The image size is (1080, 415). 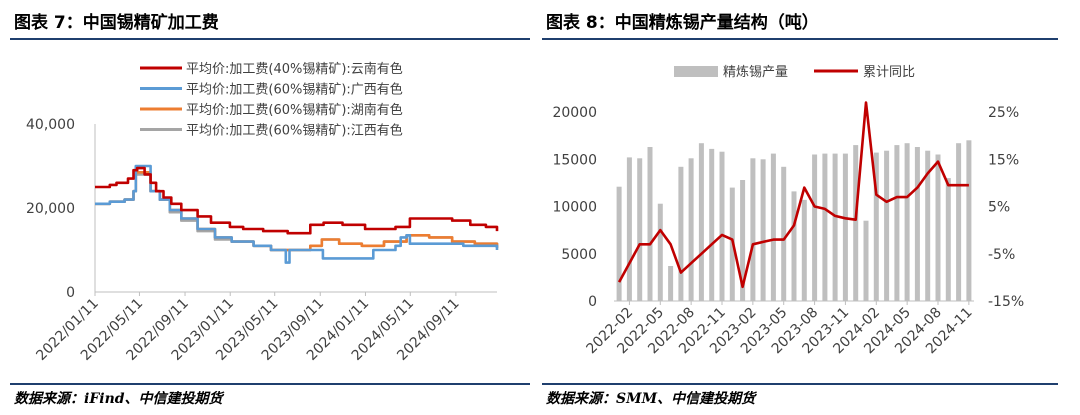 I want to click on legend-label: 累计同比, so click(x=889, y=72).